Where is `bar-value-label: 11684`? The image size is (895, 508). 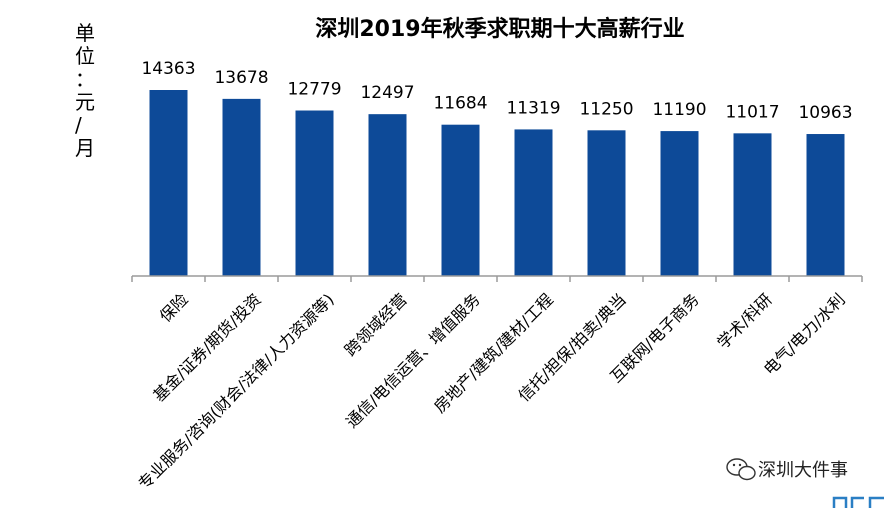
bar-value-label: 11684 is located at coordinates (460, 104).